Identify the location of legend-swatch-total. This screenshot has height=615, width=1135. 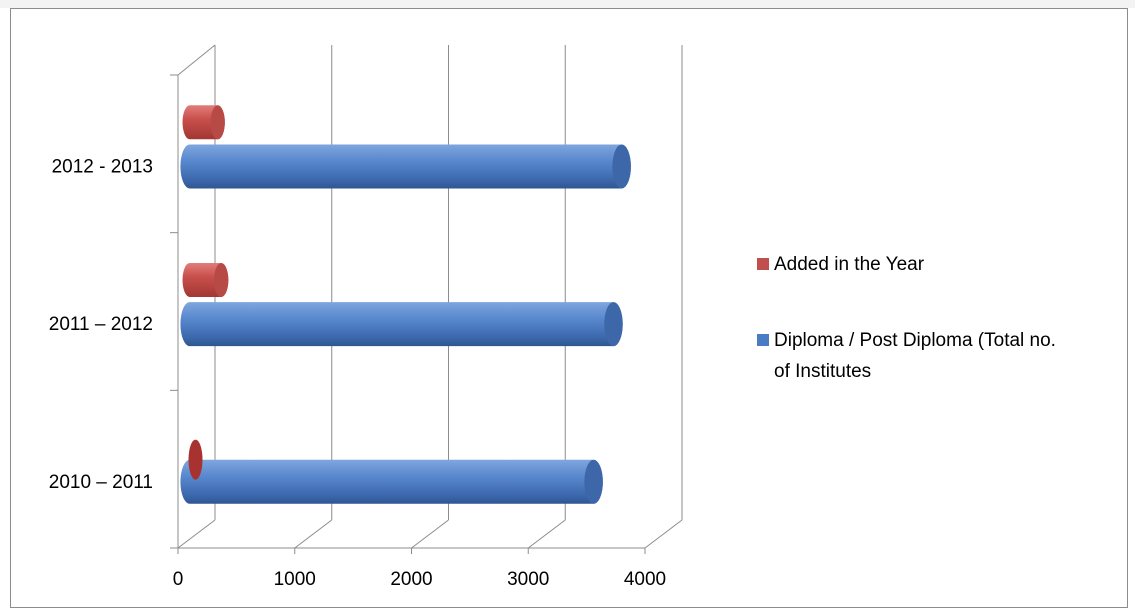
(763, 340).